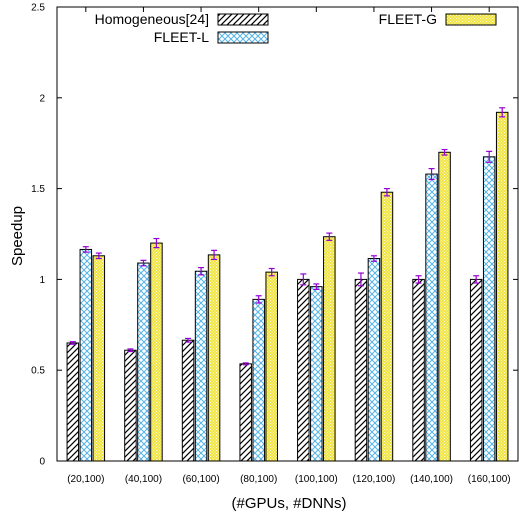 The height and width of the screenshot is (513, 519). I want to click on x-tick-label: (40,100), so click(143, 479).